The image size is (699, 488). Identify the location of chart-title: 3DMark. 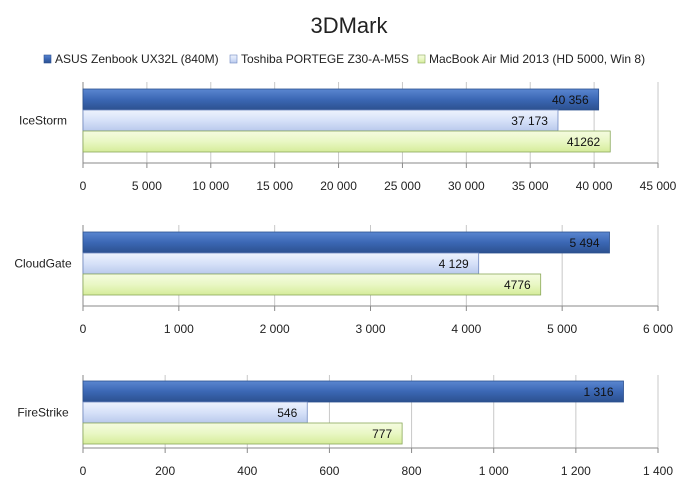
(349, 25).